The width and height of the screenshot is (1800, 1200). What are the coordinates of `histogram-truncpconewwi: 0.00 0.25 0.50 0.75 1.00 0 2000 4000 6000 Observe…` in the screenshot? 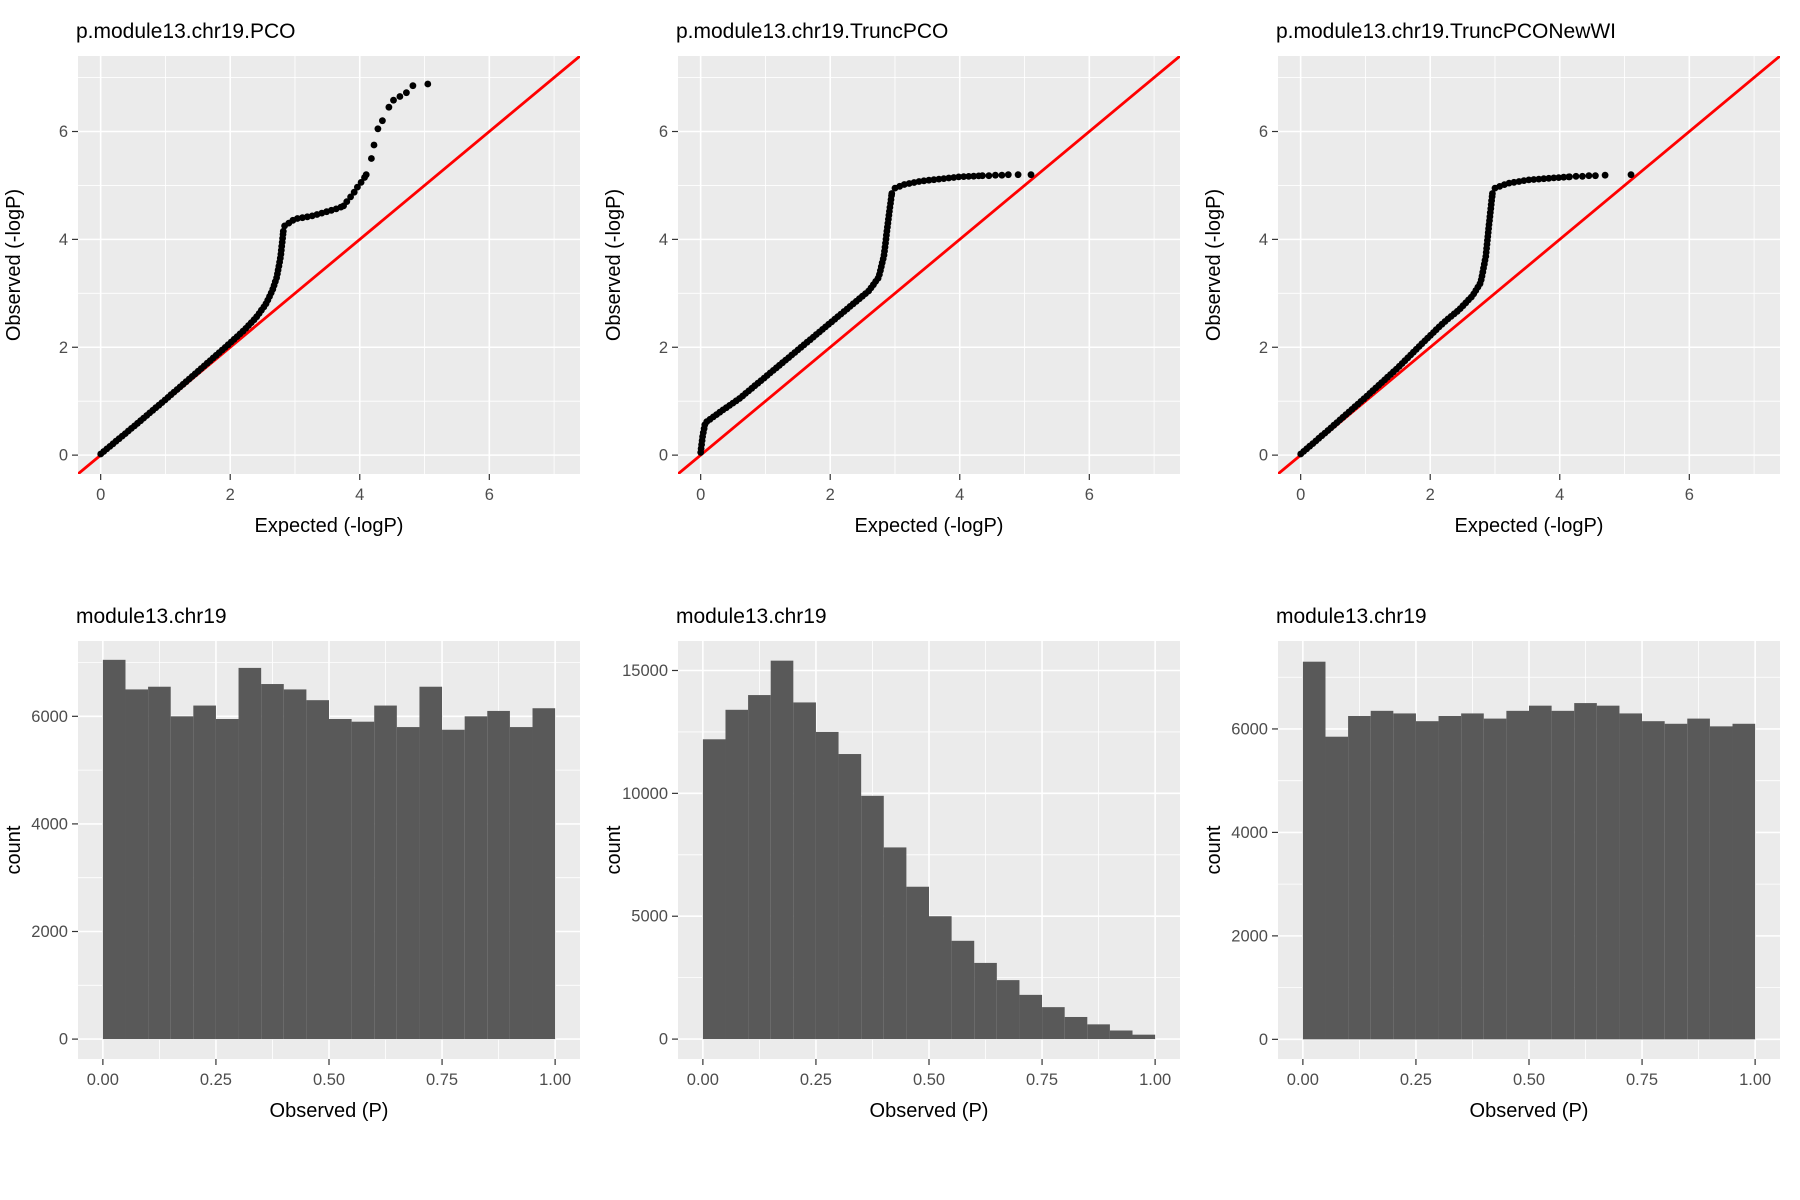 It's located at (1500, 883).